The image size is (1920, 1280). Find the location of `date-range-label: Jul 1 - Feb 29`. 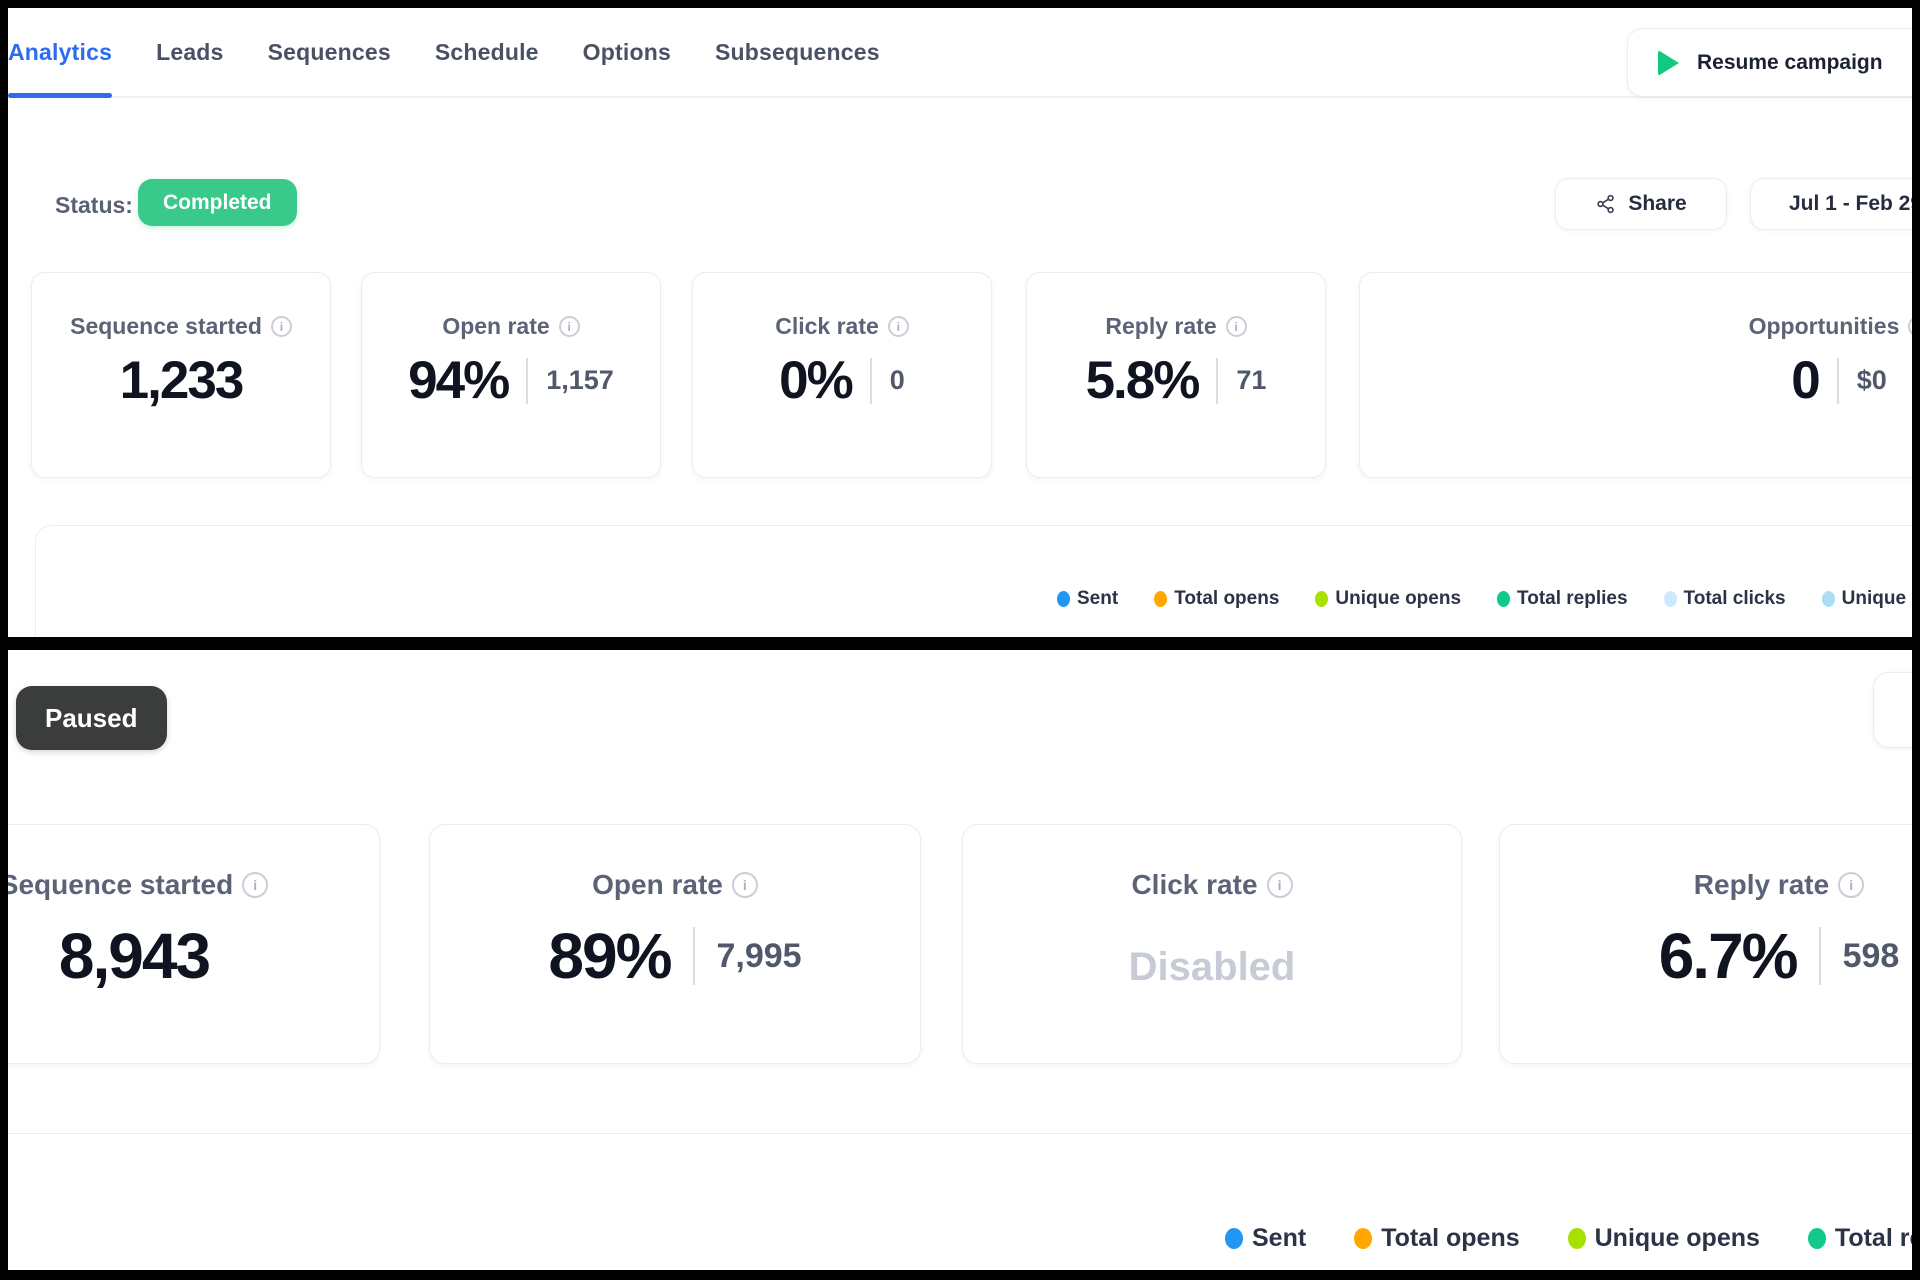

date-range-label: Jul 1 - Feb 29 is located at coordinates (1850, 203).